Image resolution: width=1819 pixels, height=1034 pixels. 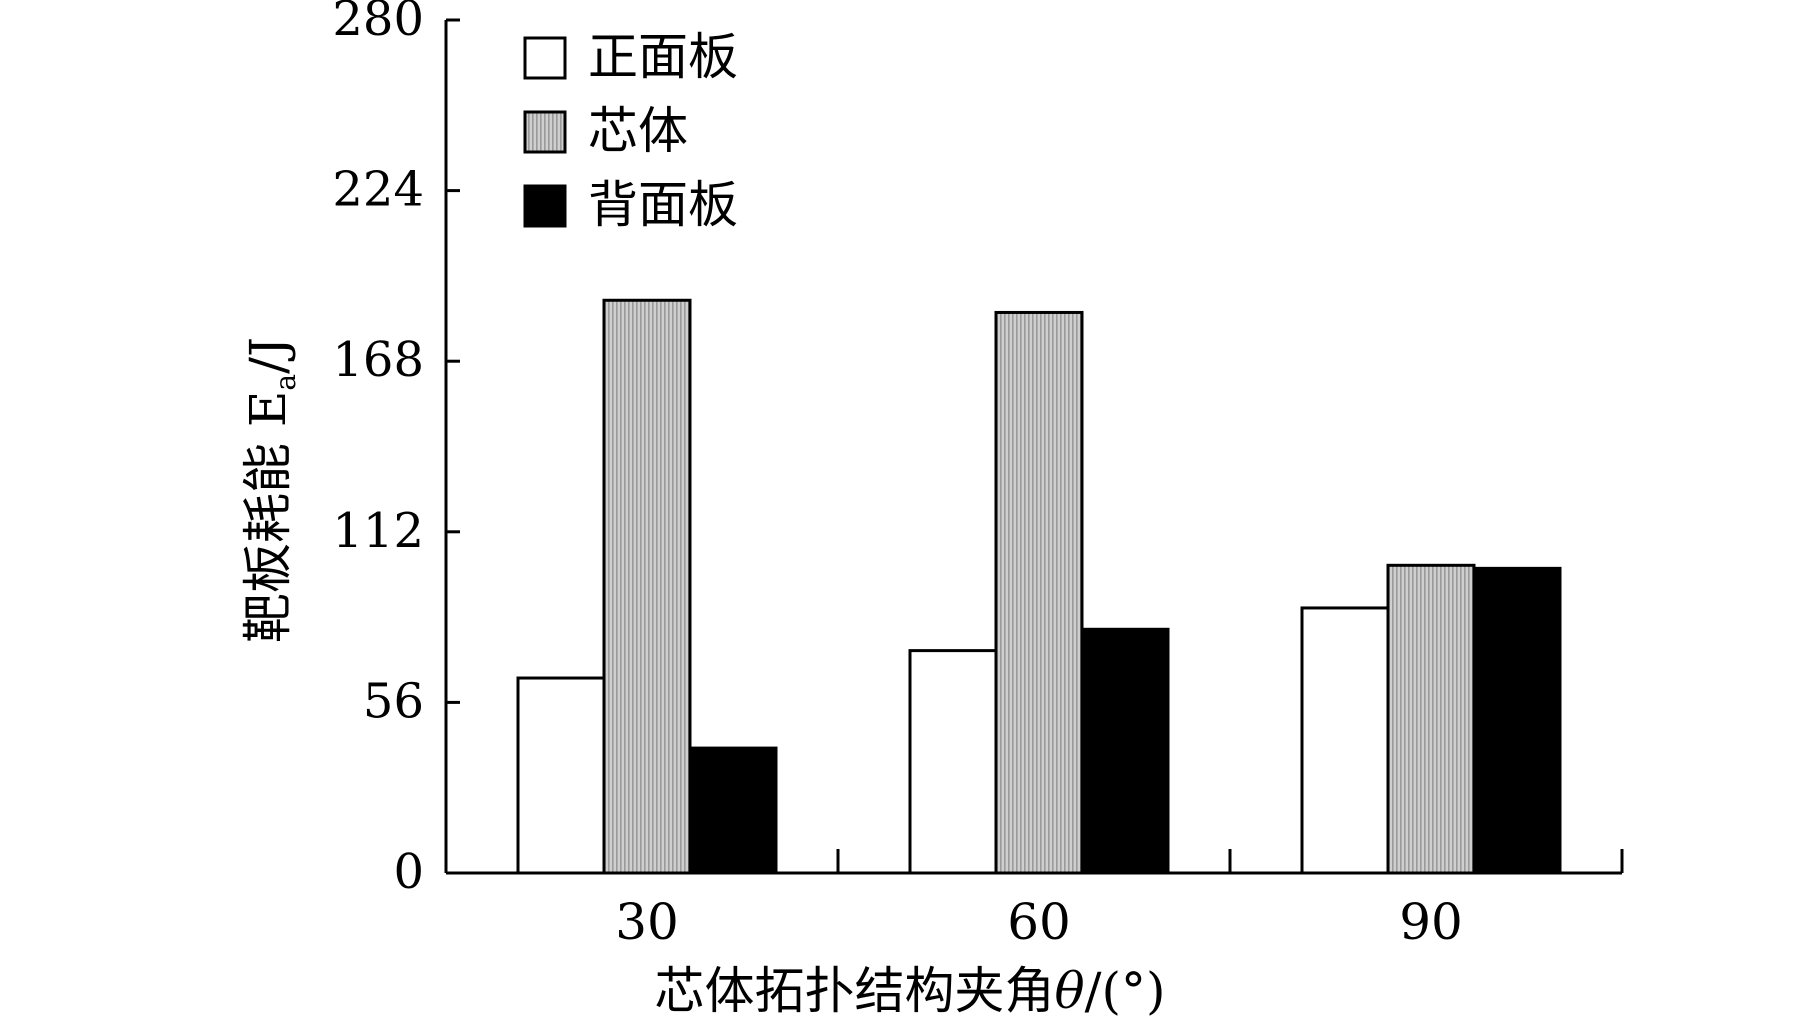 What do you see at coordinates (378, 23) in the screenshot?
I see `y-tick-label: 280` at bounding box center [378, 23].